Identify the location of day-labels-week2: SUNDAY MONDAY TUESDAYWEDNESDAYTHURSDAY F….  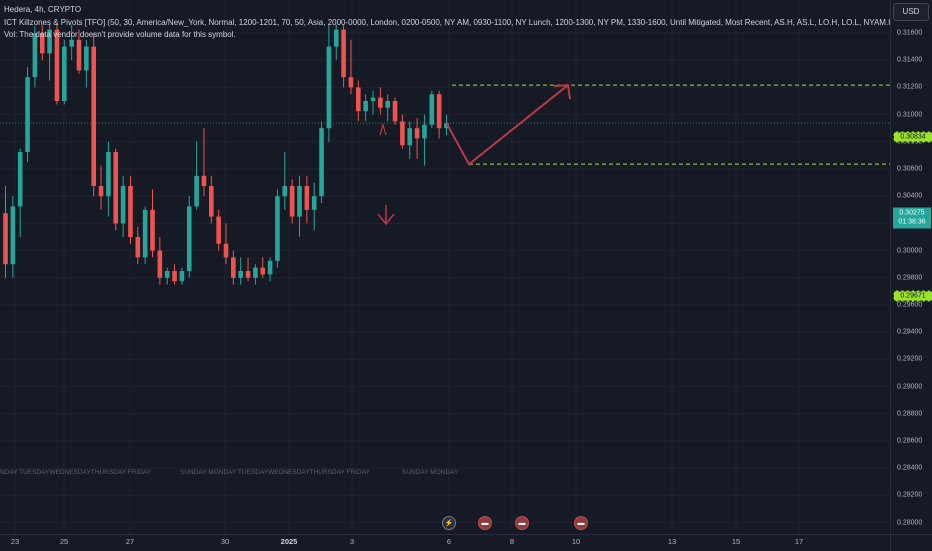
(275, 472).